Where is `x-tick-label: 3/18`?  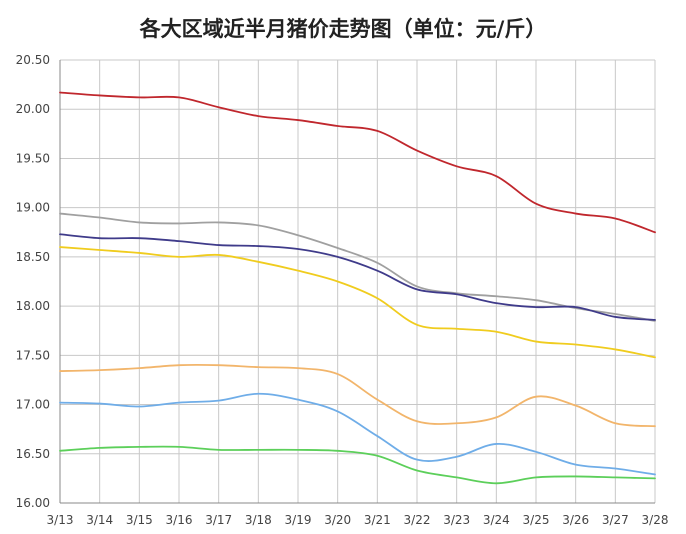
x-tick-label: 3/18 is located at coordinates (258, 520).